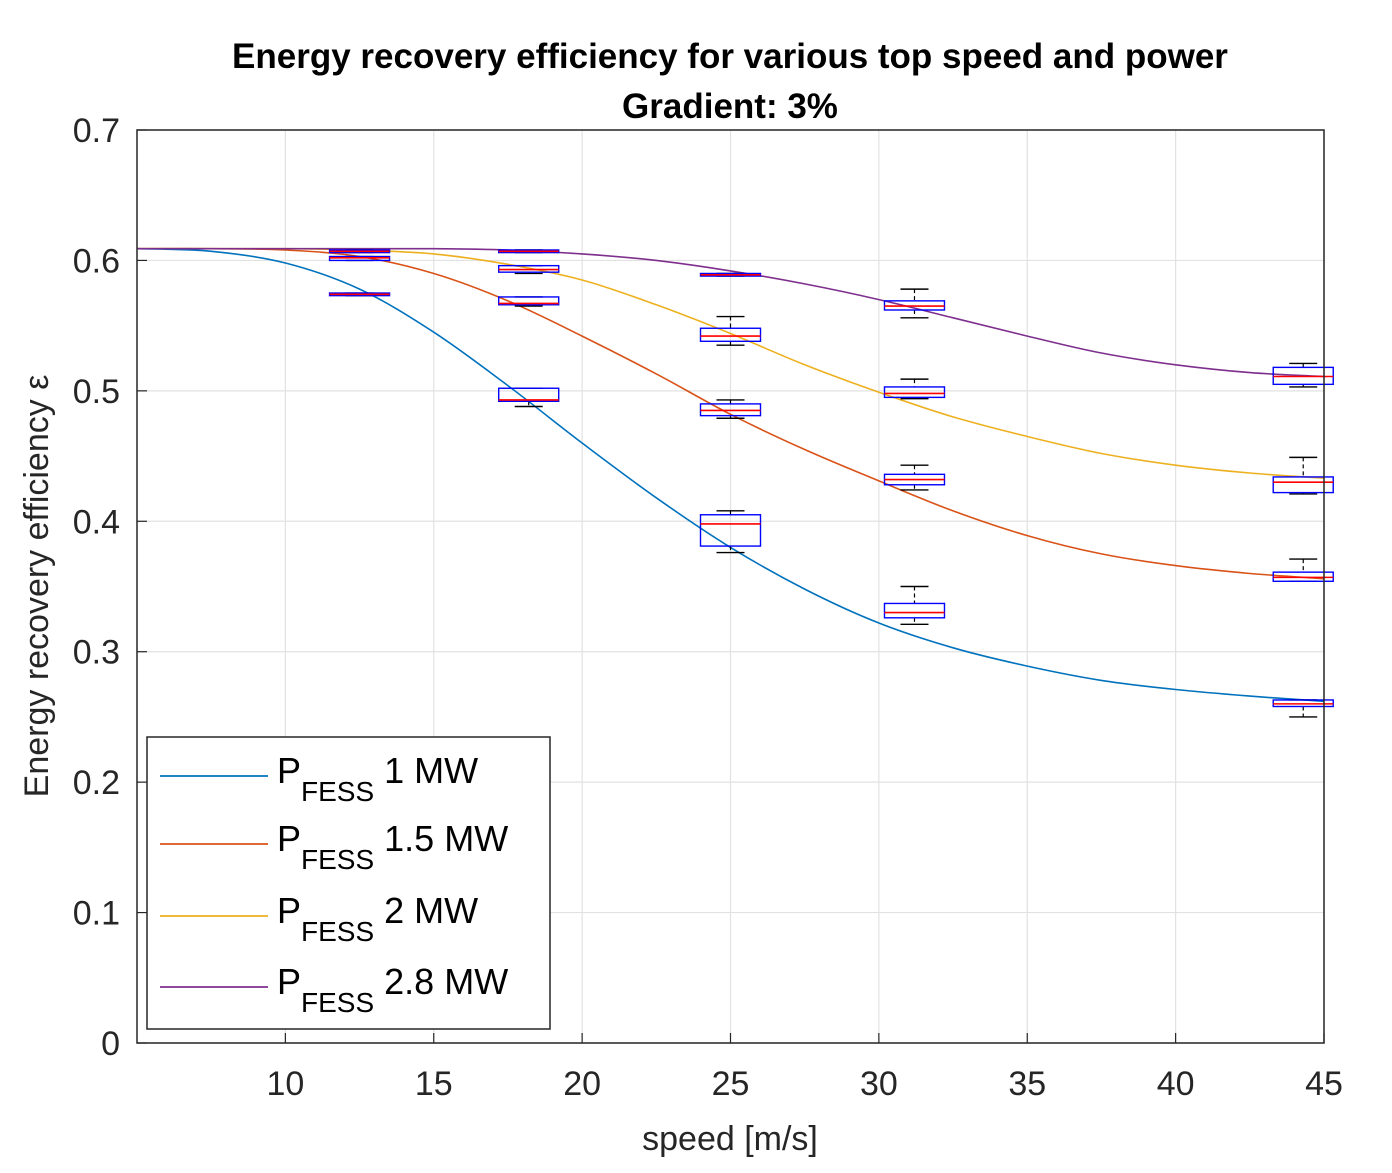  Describe the element at coordinates (804, 1068) in the screenshot. I see `x-axis-ticks: 10 15 20 25 30 35 40 45` at that location.